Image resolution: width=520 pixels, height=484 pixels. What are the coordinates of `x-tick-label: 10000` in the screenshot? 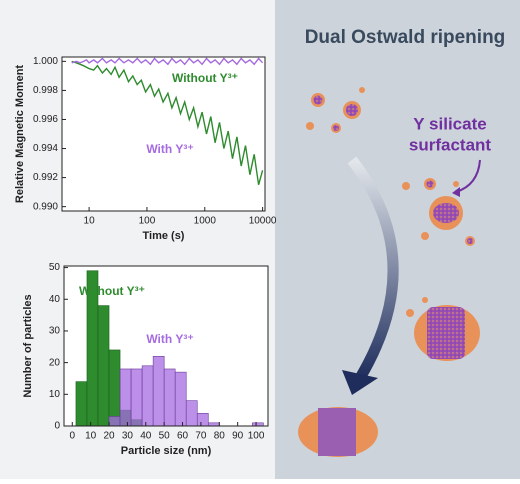 It's located at (263, 221).